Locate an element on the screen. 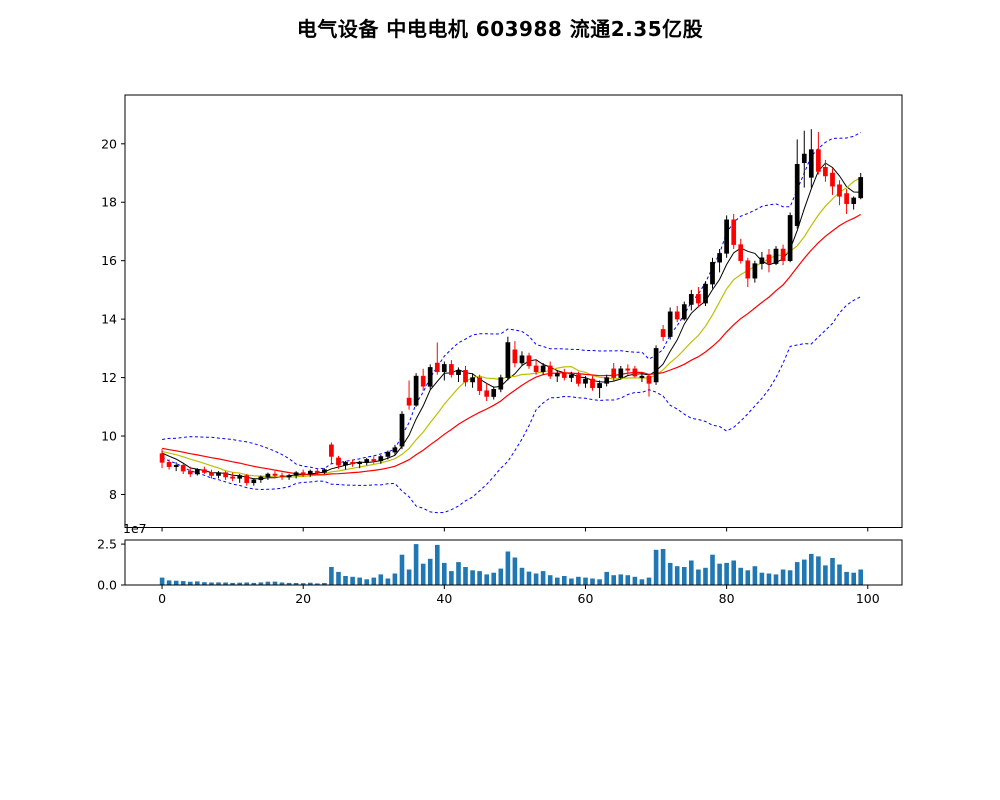 This screenshot has height=800, width=1000. x-tick-label: 80 is located at coordinates (727, 598).